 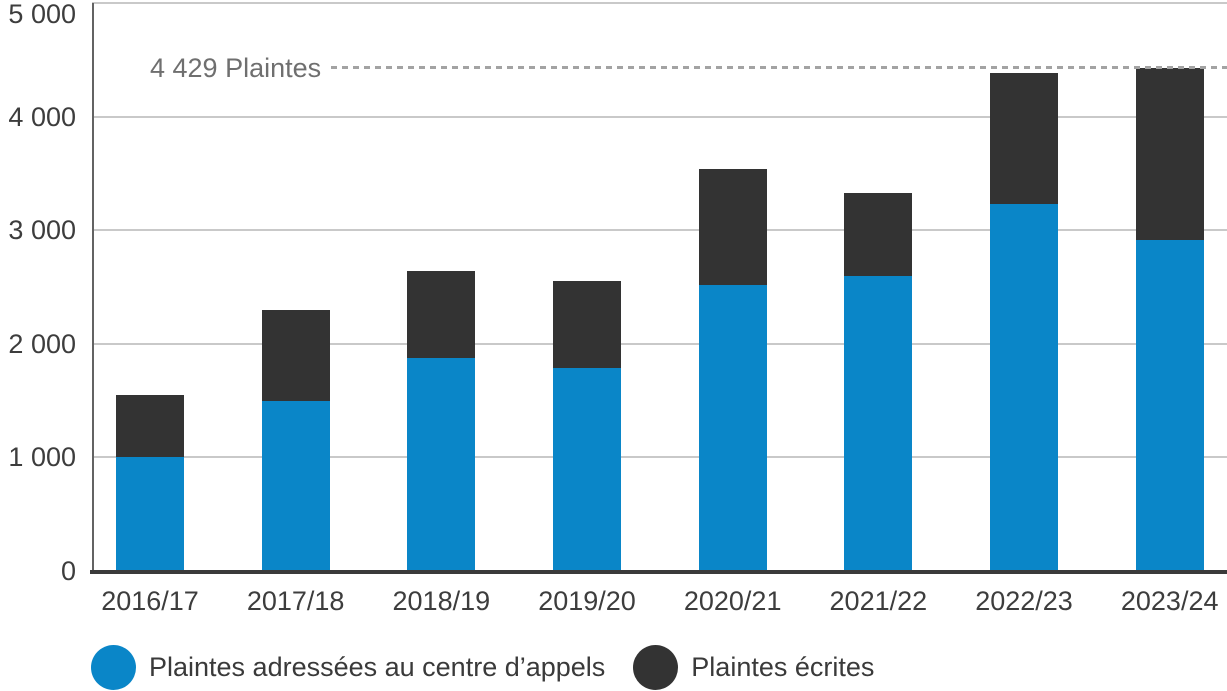 I want to click on x-axis-tick-label: 2016/17, so click(x=150, y=601).